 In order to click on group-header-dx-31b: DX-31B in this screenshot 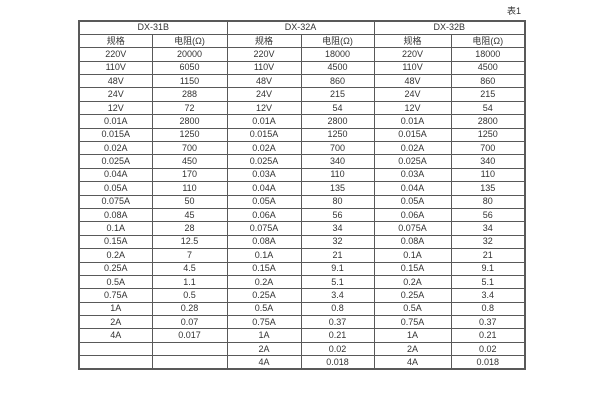, I will do `click(153, 27)`.